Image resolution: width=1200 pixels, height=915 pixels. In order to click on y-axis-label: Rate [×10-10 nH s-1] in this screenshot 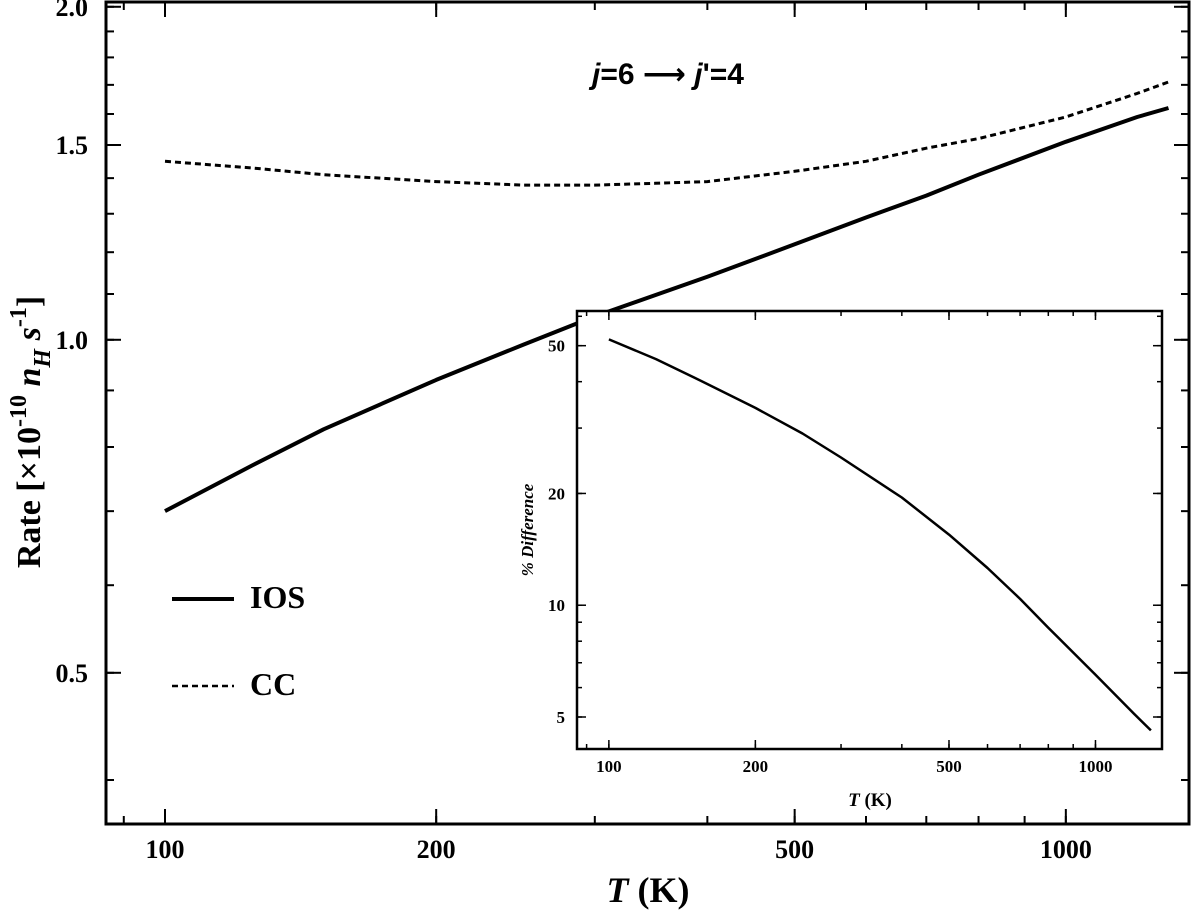, I will do `click(31, 432)`.